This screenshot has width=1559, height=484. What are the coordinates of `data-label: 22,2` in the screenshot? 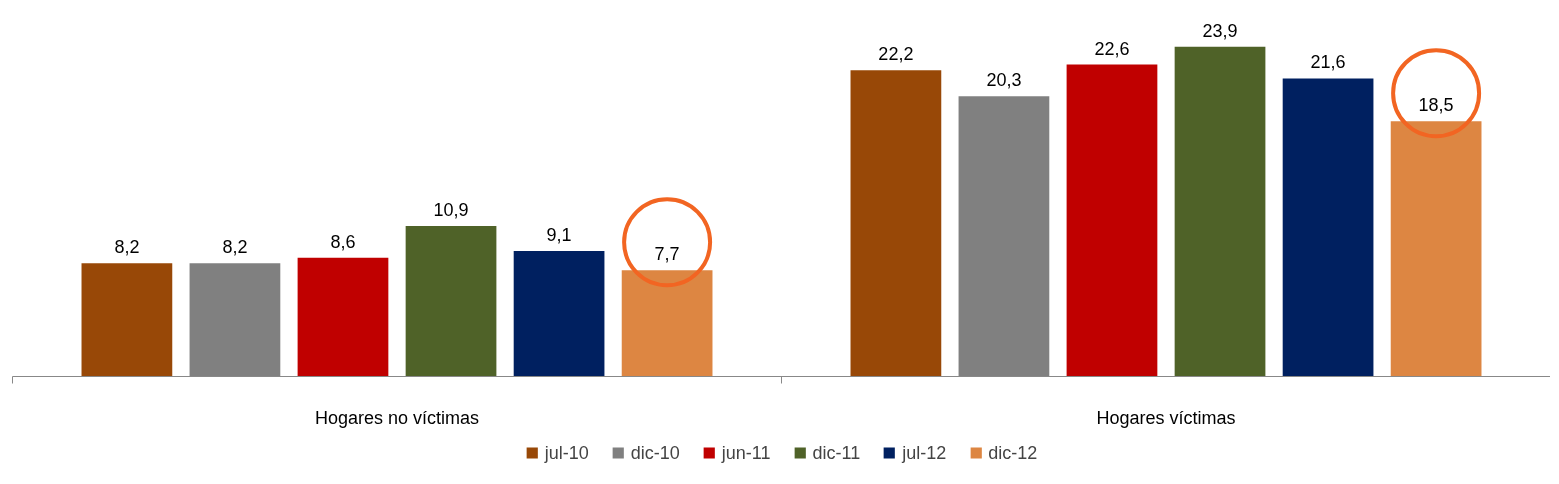 It's located at (896, 54).